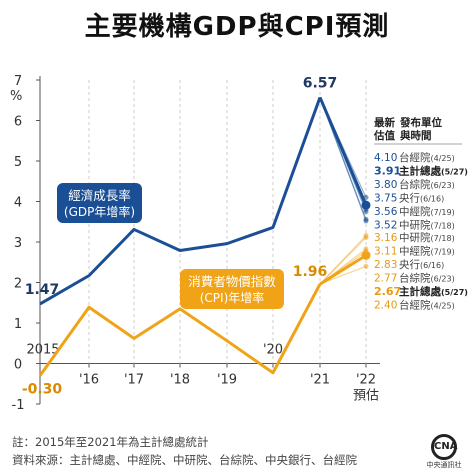 The height and width of the screenshot is (474, 474). Describe the element at coordinates (273, 350) in the screenshot. I see `x-tick-label: '20` at that location.